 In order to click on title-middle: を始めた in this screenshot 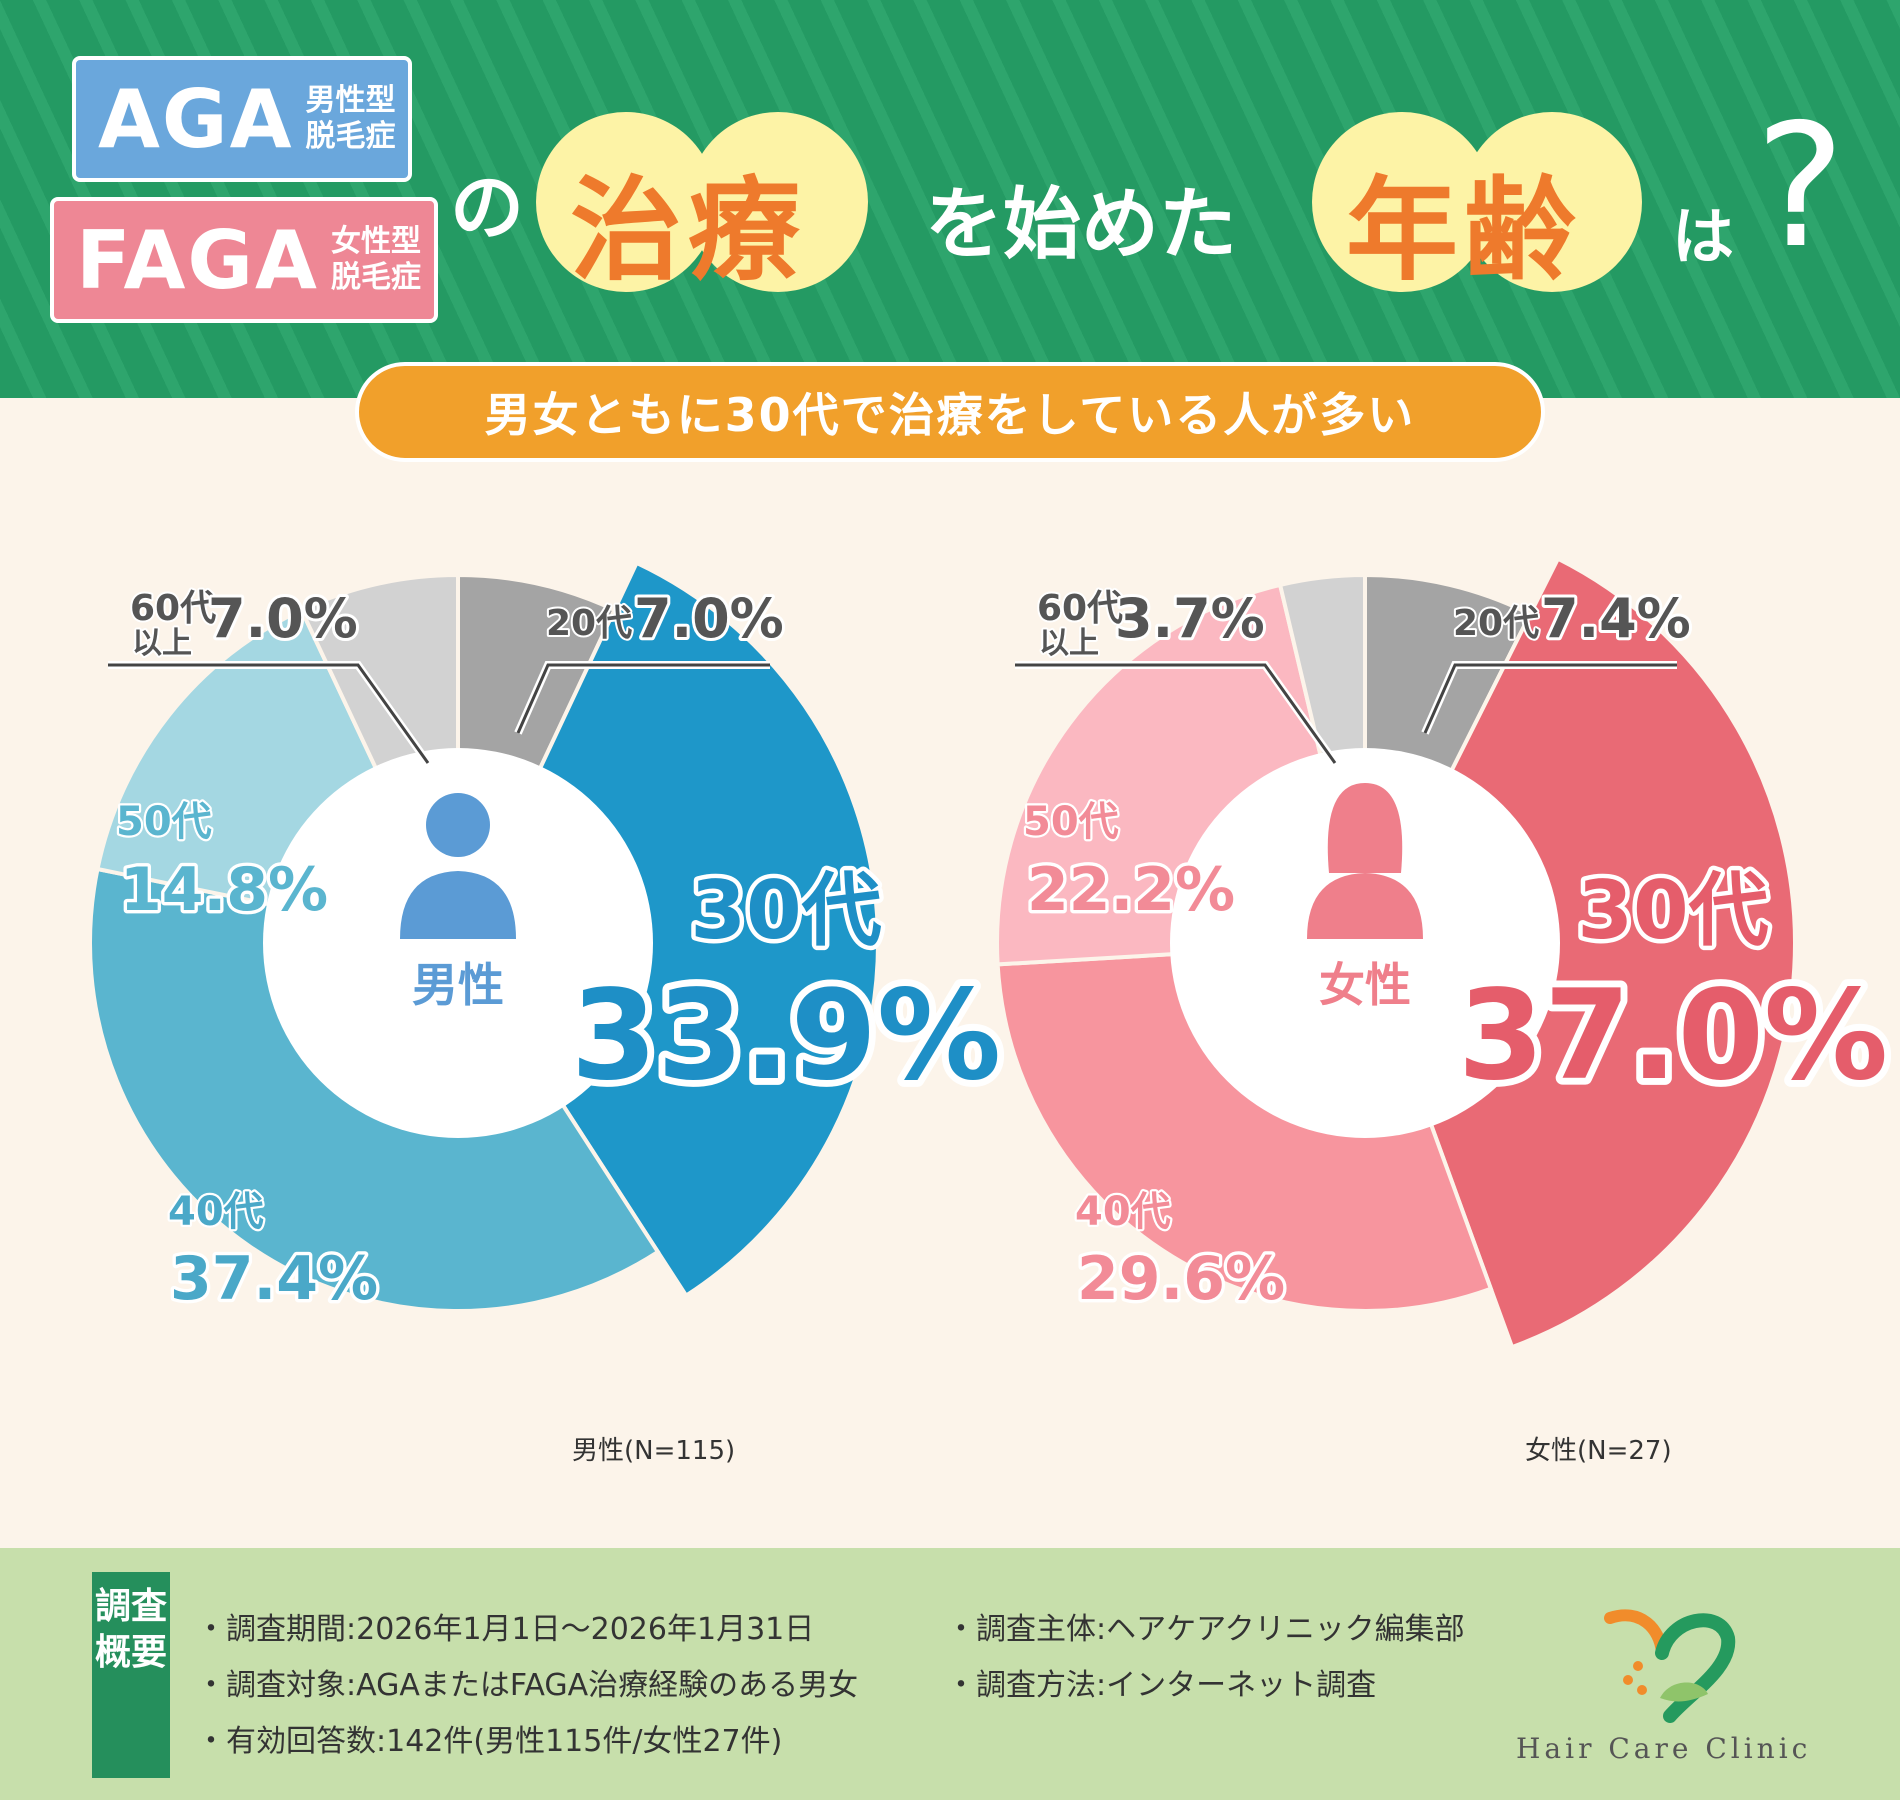, I will do `click(1081, 225)`.